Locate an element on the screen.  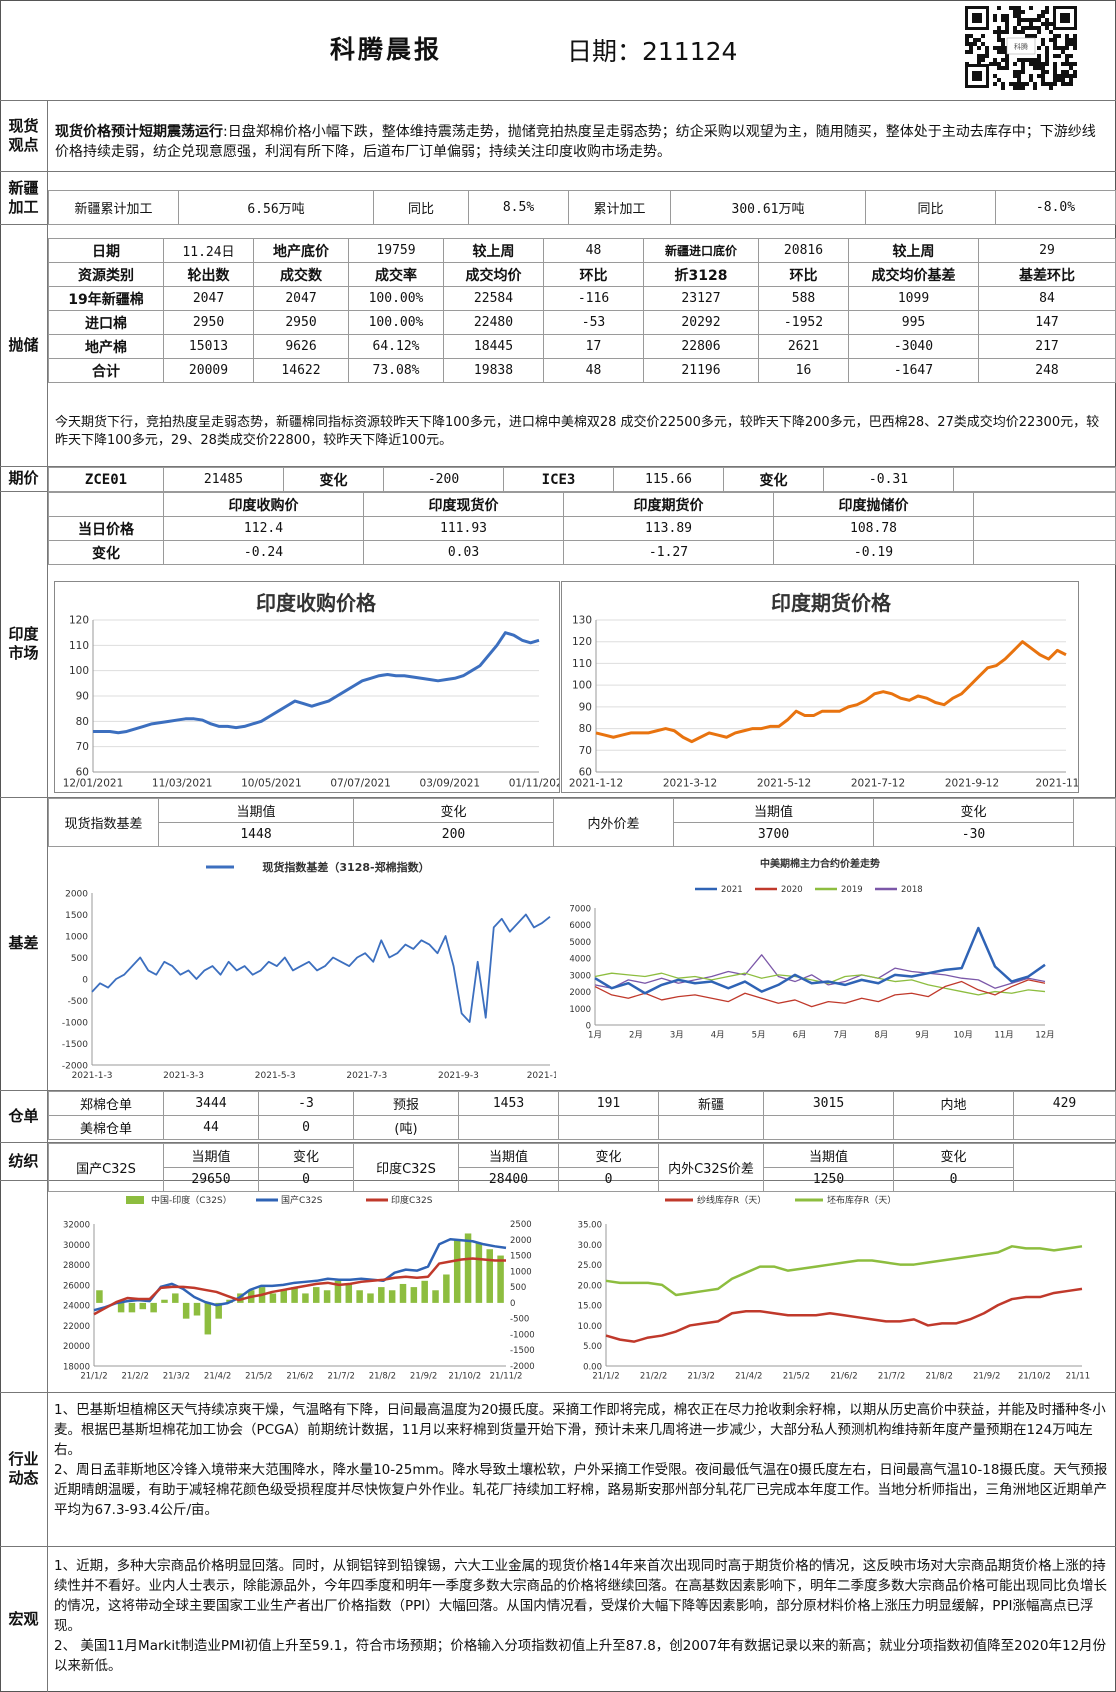
y-tick-label: 25.00 is located at coordinates (590, 1266).